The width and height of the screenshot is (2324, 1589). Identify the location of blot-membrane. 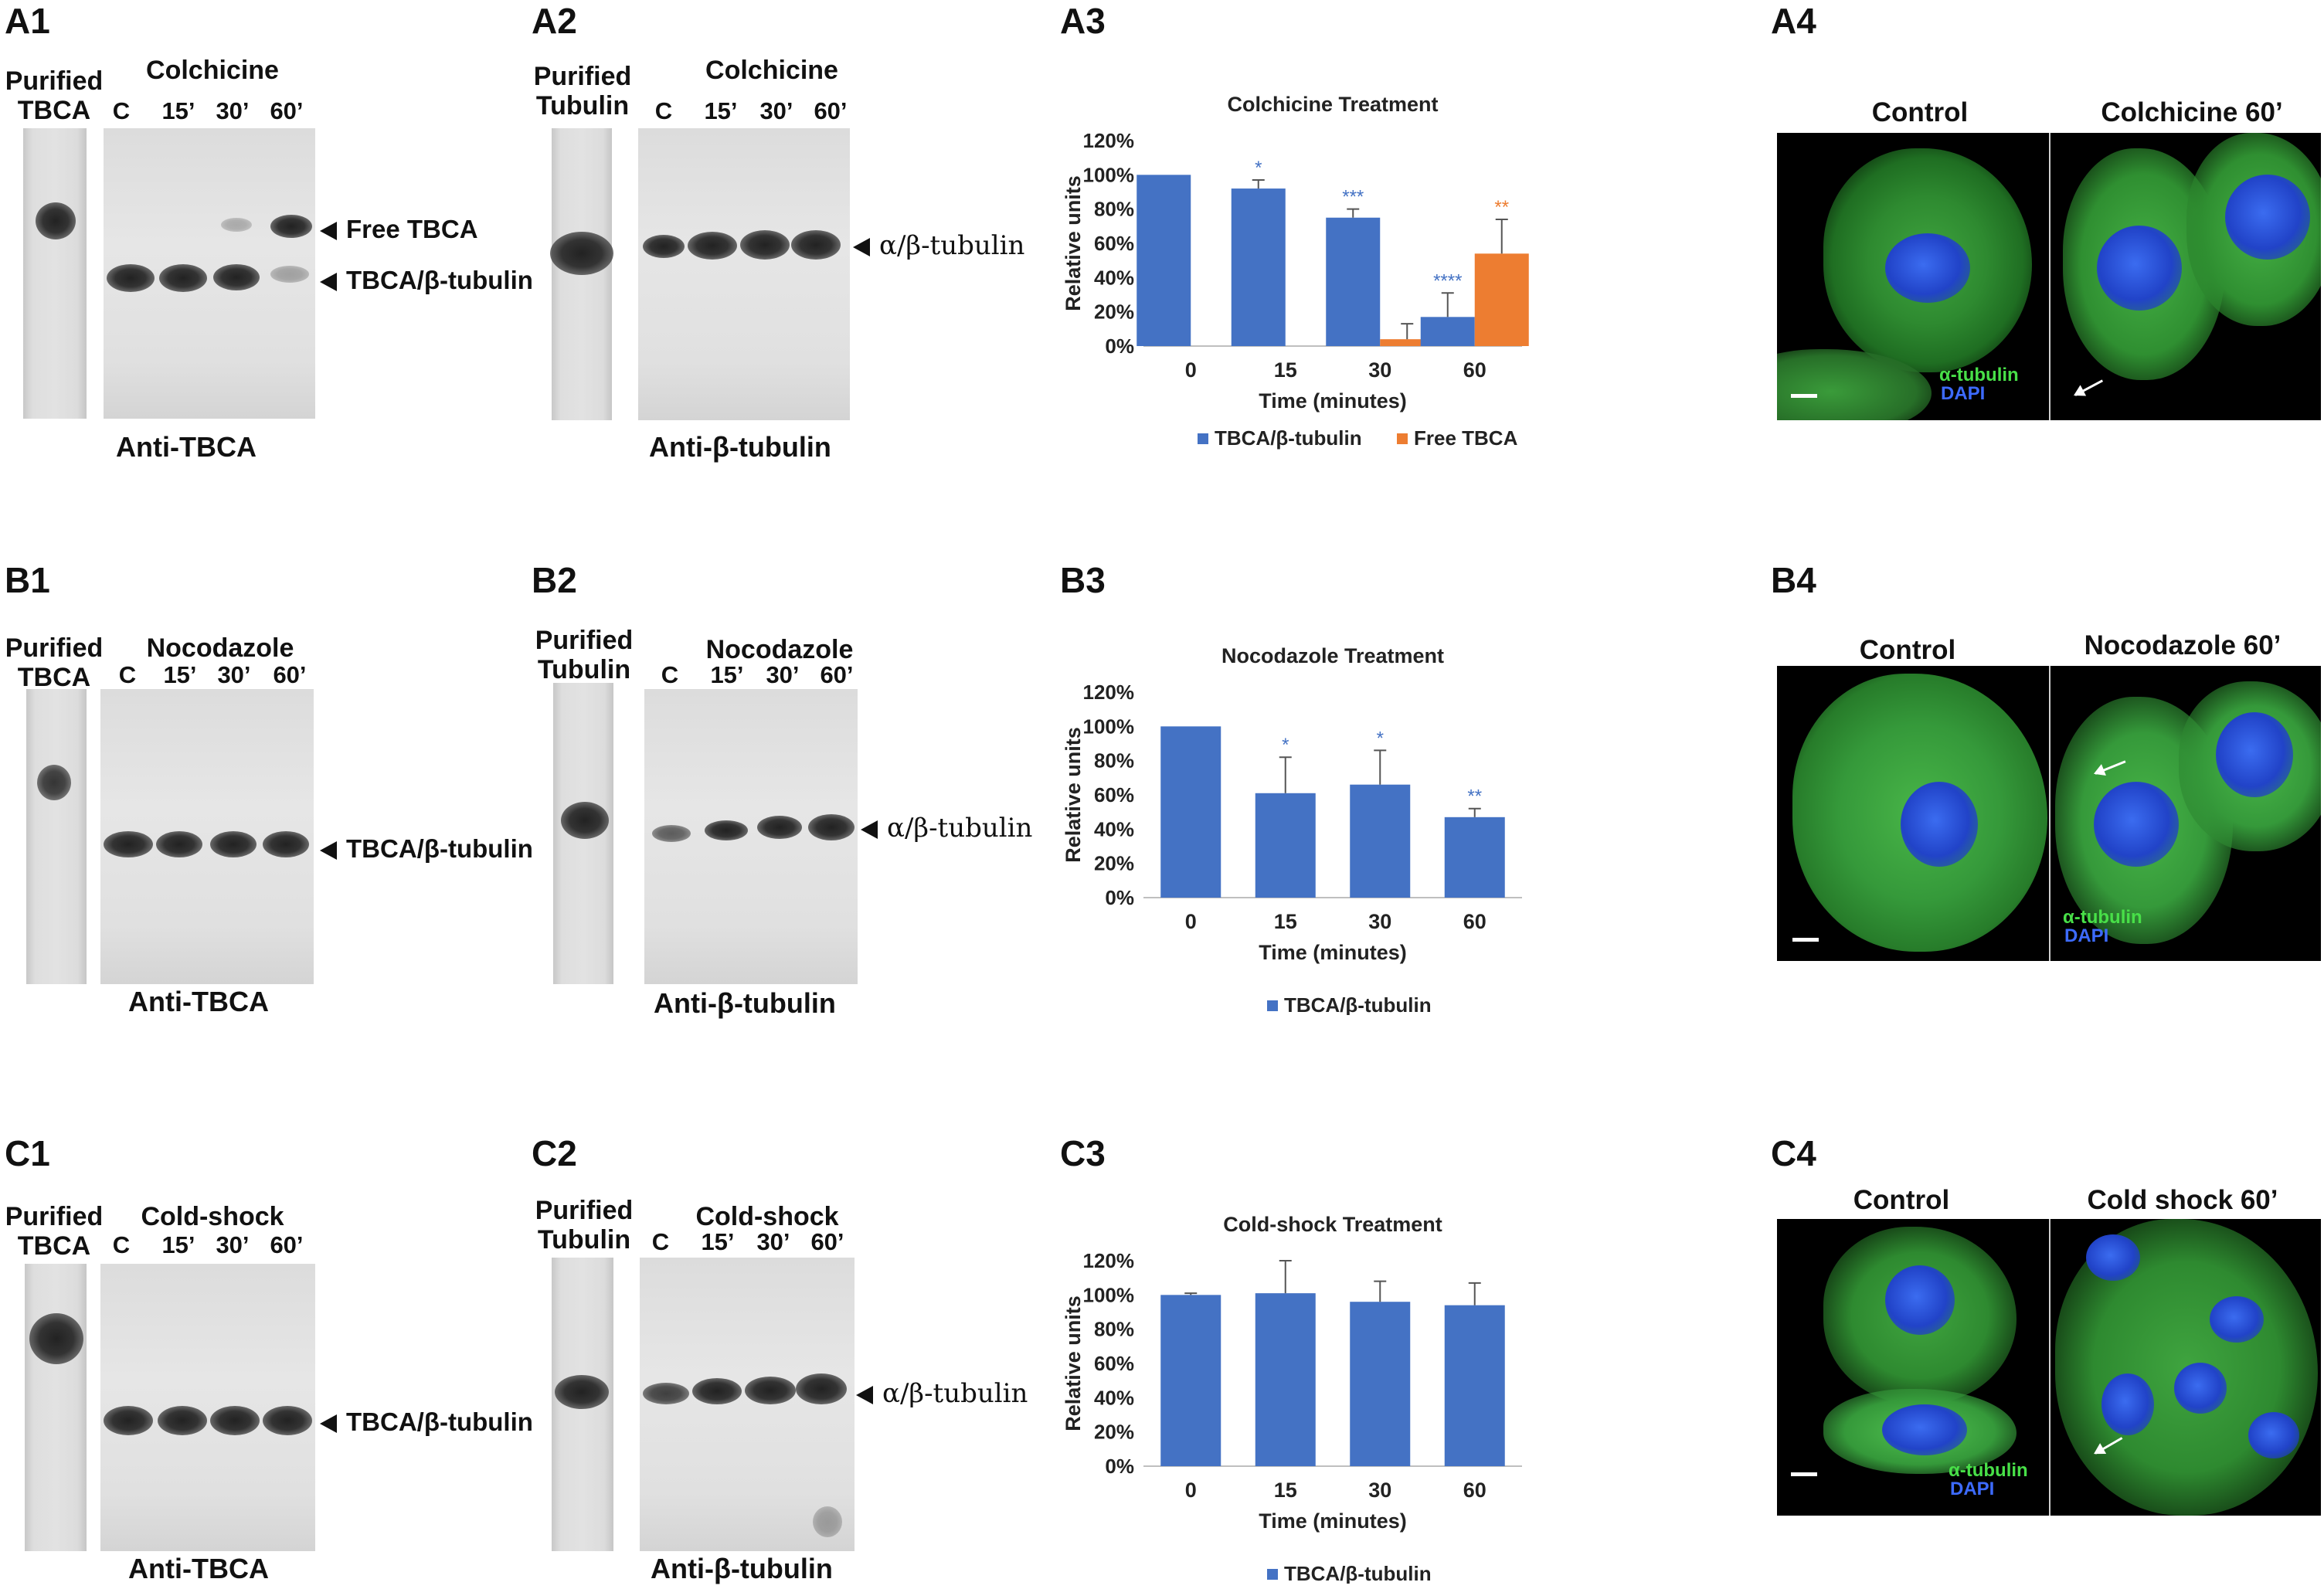
(747, 1404).